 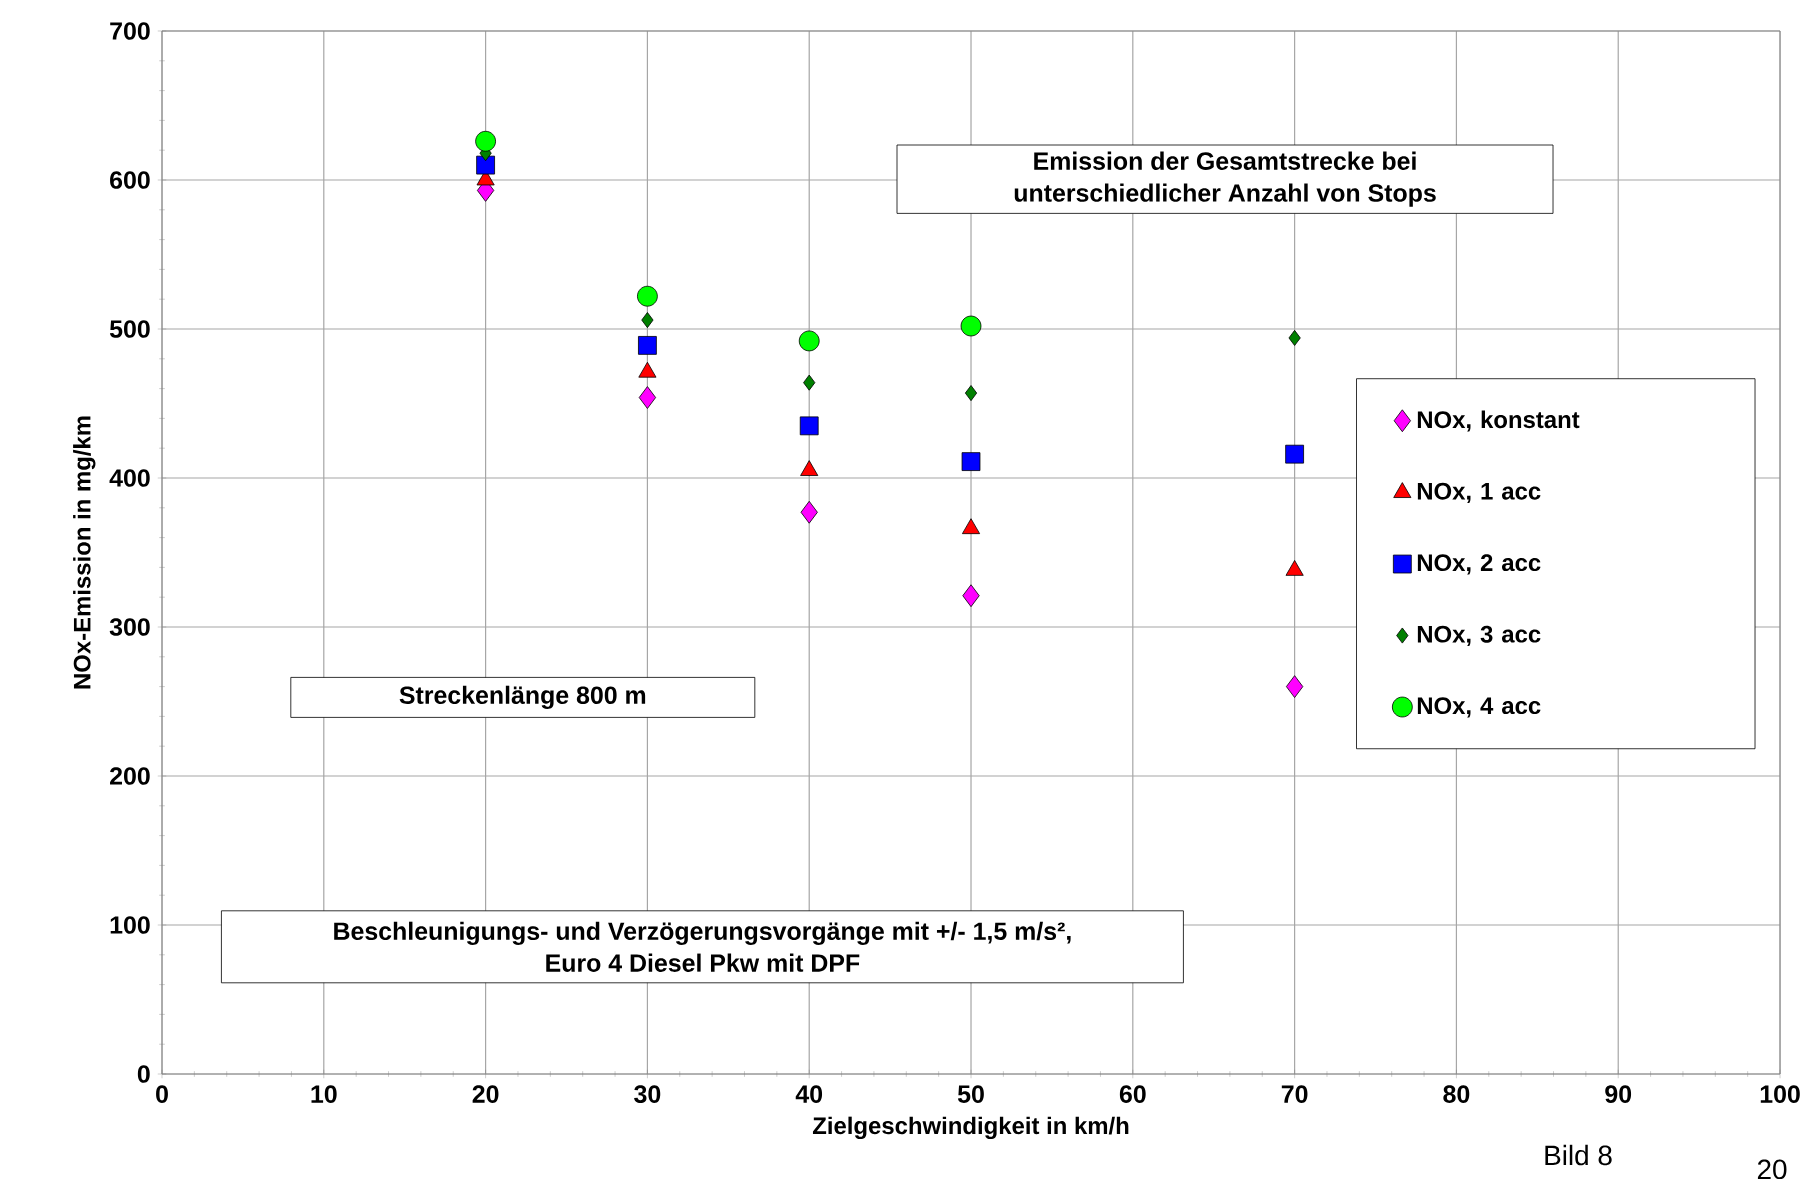 What do you see at coordinates (324, 1094) in the screenshot?
I see `x-tick-label: 10` at bounding box center [324, 1094].